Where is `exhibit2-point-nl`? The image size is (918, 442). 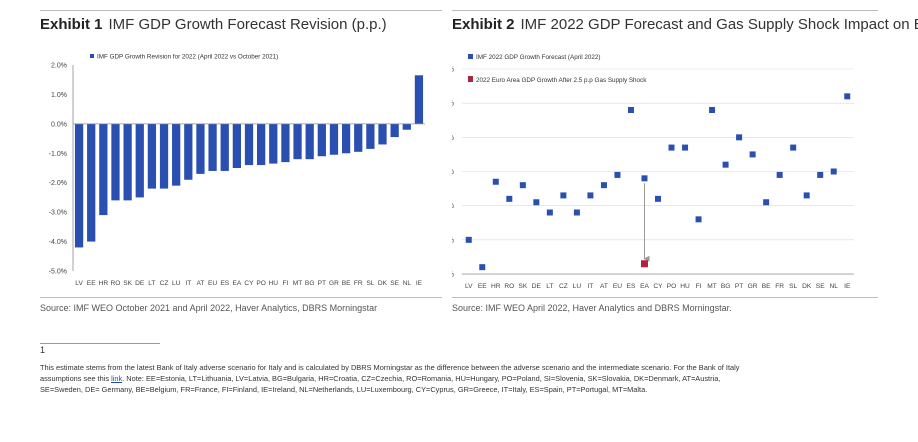 exhibit2-point-nl is located at coordinates (833, 171).